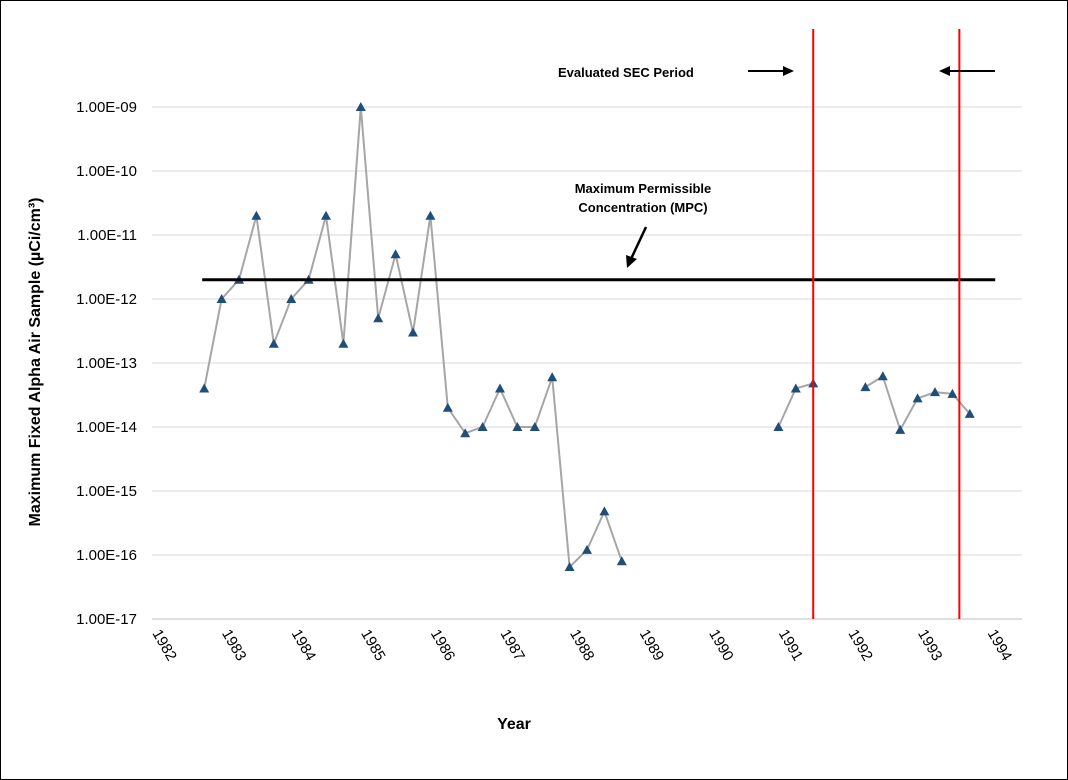 The height and width of the screenshot is (780, 1068). I want to click on y-tick-label: 1.00E-17, so click(106, 619).